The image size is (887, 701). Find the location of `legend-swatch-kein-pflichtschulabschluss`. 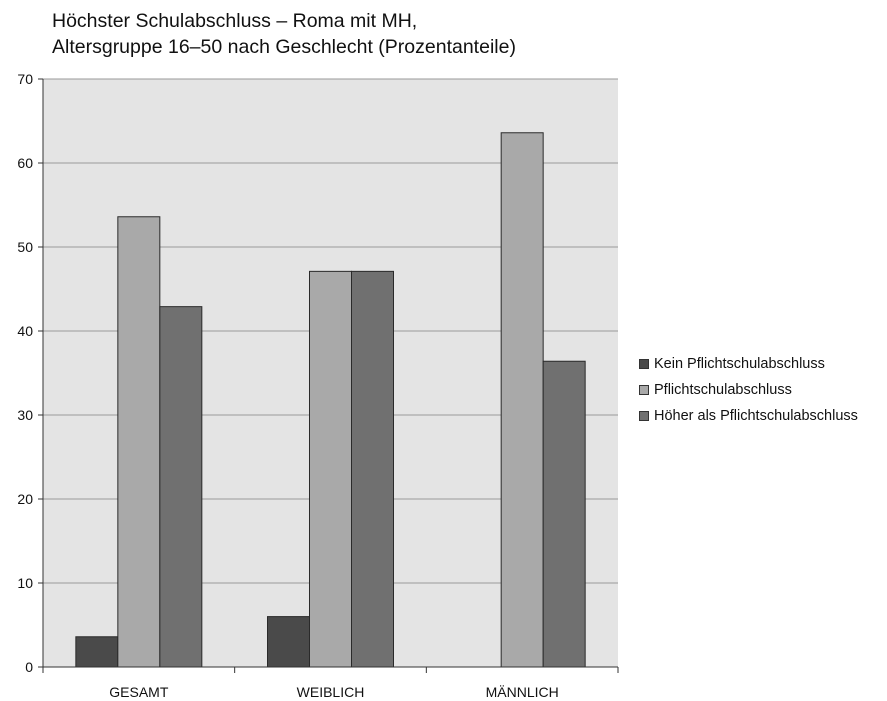

legend-swatch-kein-pflichtschulabschluss is located at coordinates (644, 364).